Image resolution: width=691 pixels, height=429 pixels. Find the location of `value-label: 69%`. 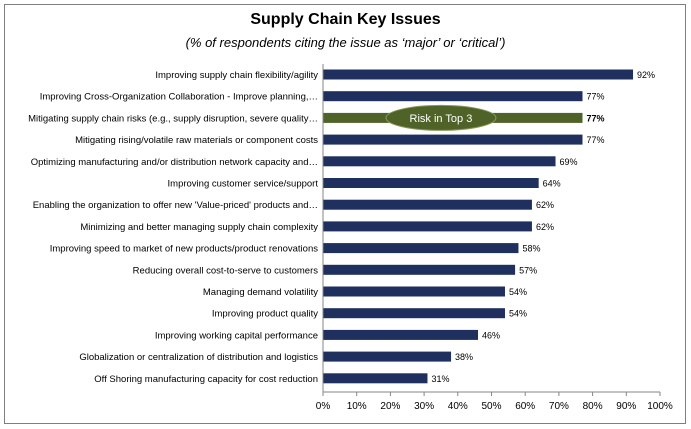

value-label: 69% is located at coordinates (569, 162).